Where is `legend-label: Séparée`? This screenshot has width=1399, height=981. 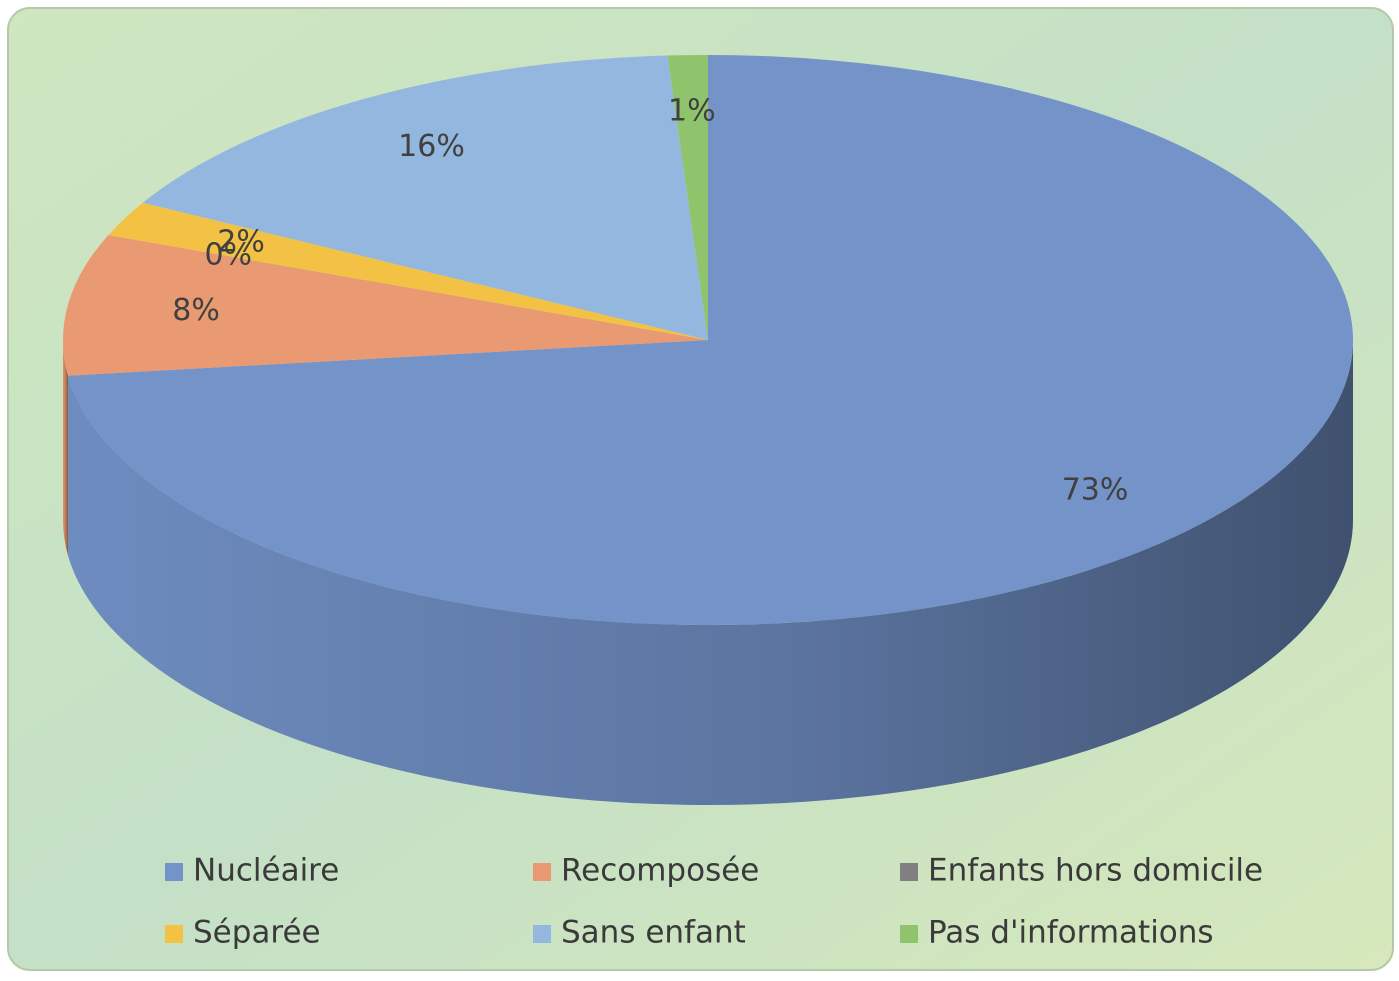
legend-label: Séparée is located at coordinates (257, 933).